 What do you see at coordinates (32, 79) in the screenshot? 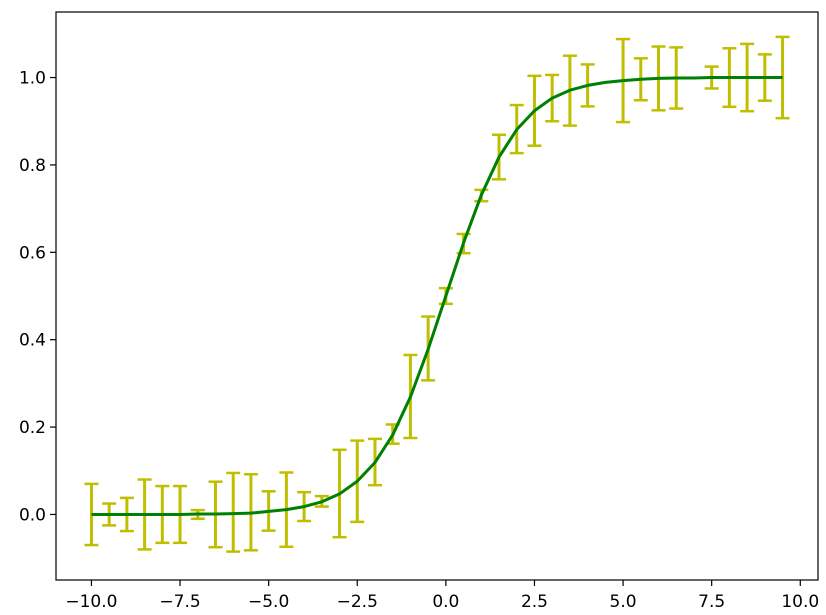
I see `y-tick-label: 1.0` at bounding box center [32, 79].